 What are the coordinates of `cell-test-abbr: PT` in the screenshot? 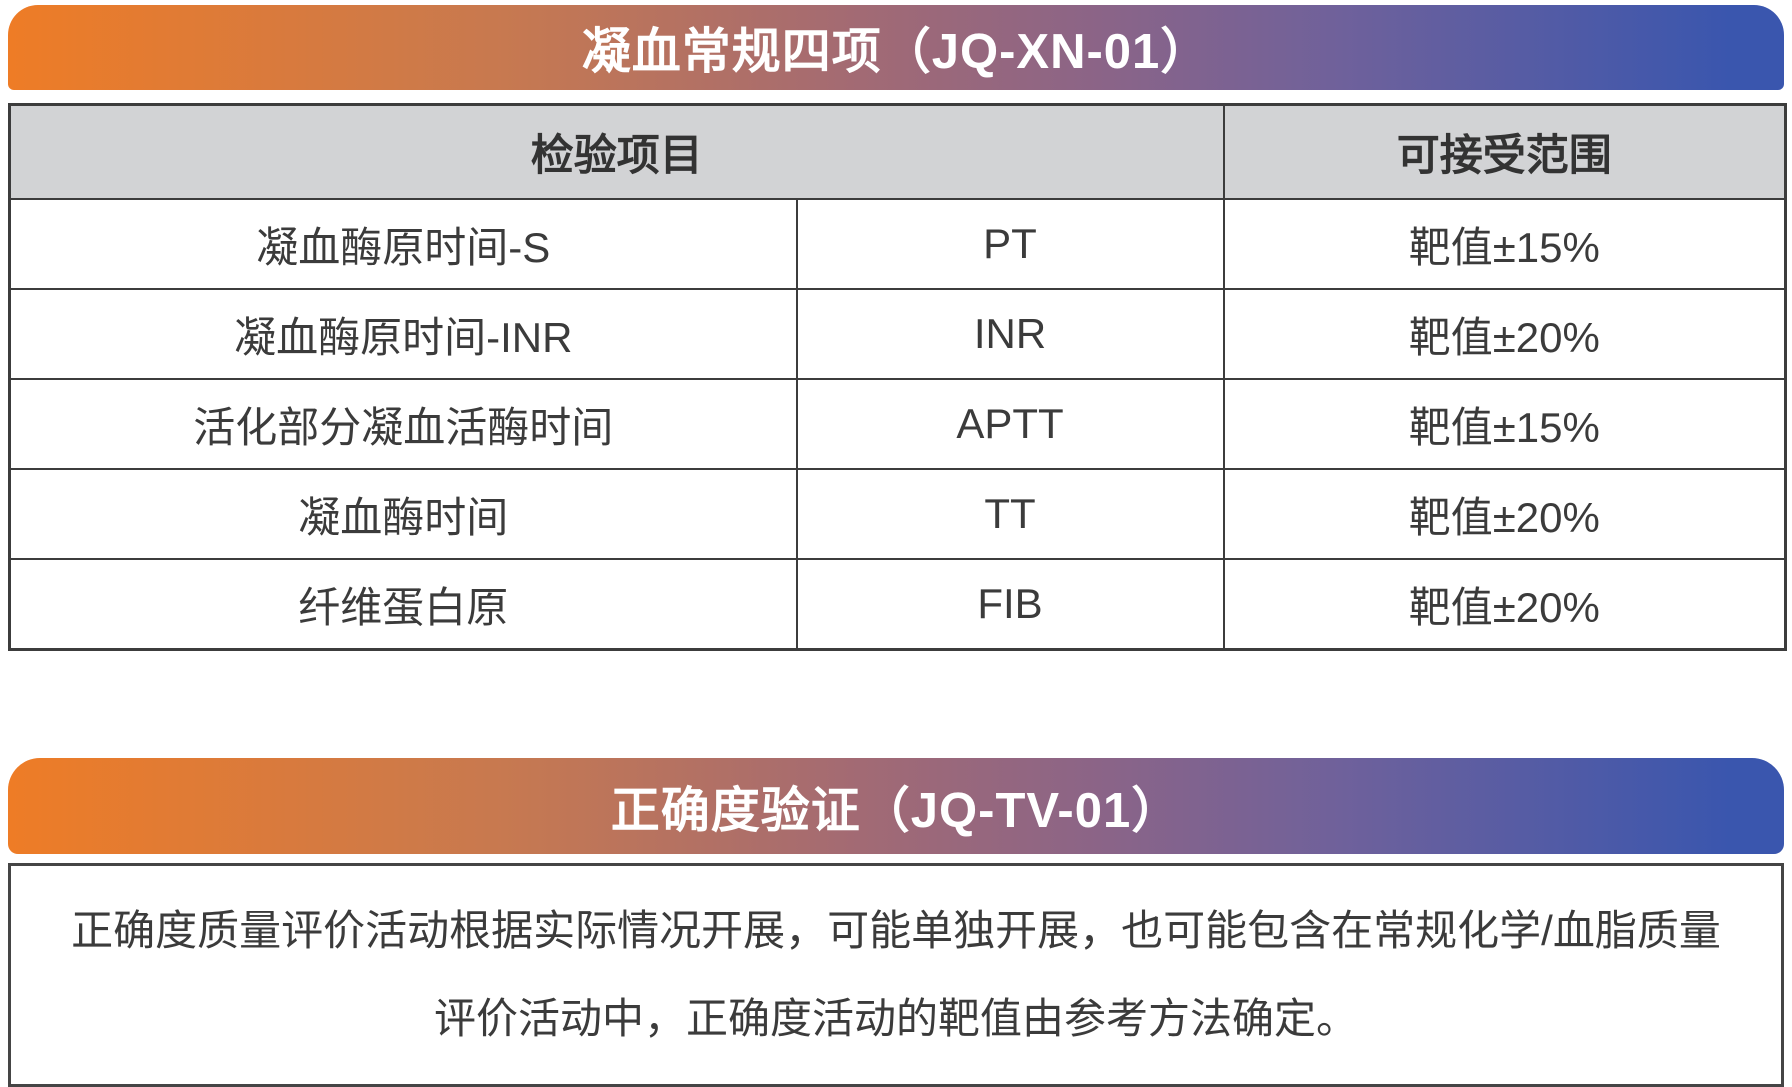 It's located at (1010, 244).